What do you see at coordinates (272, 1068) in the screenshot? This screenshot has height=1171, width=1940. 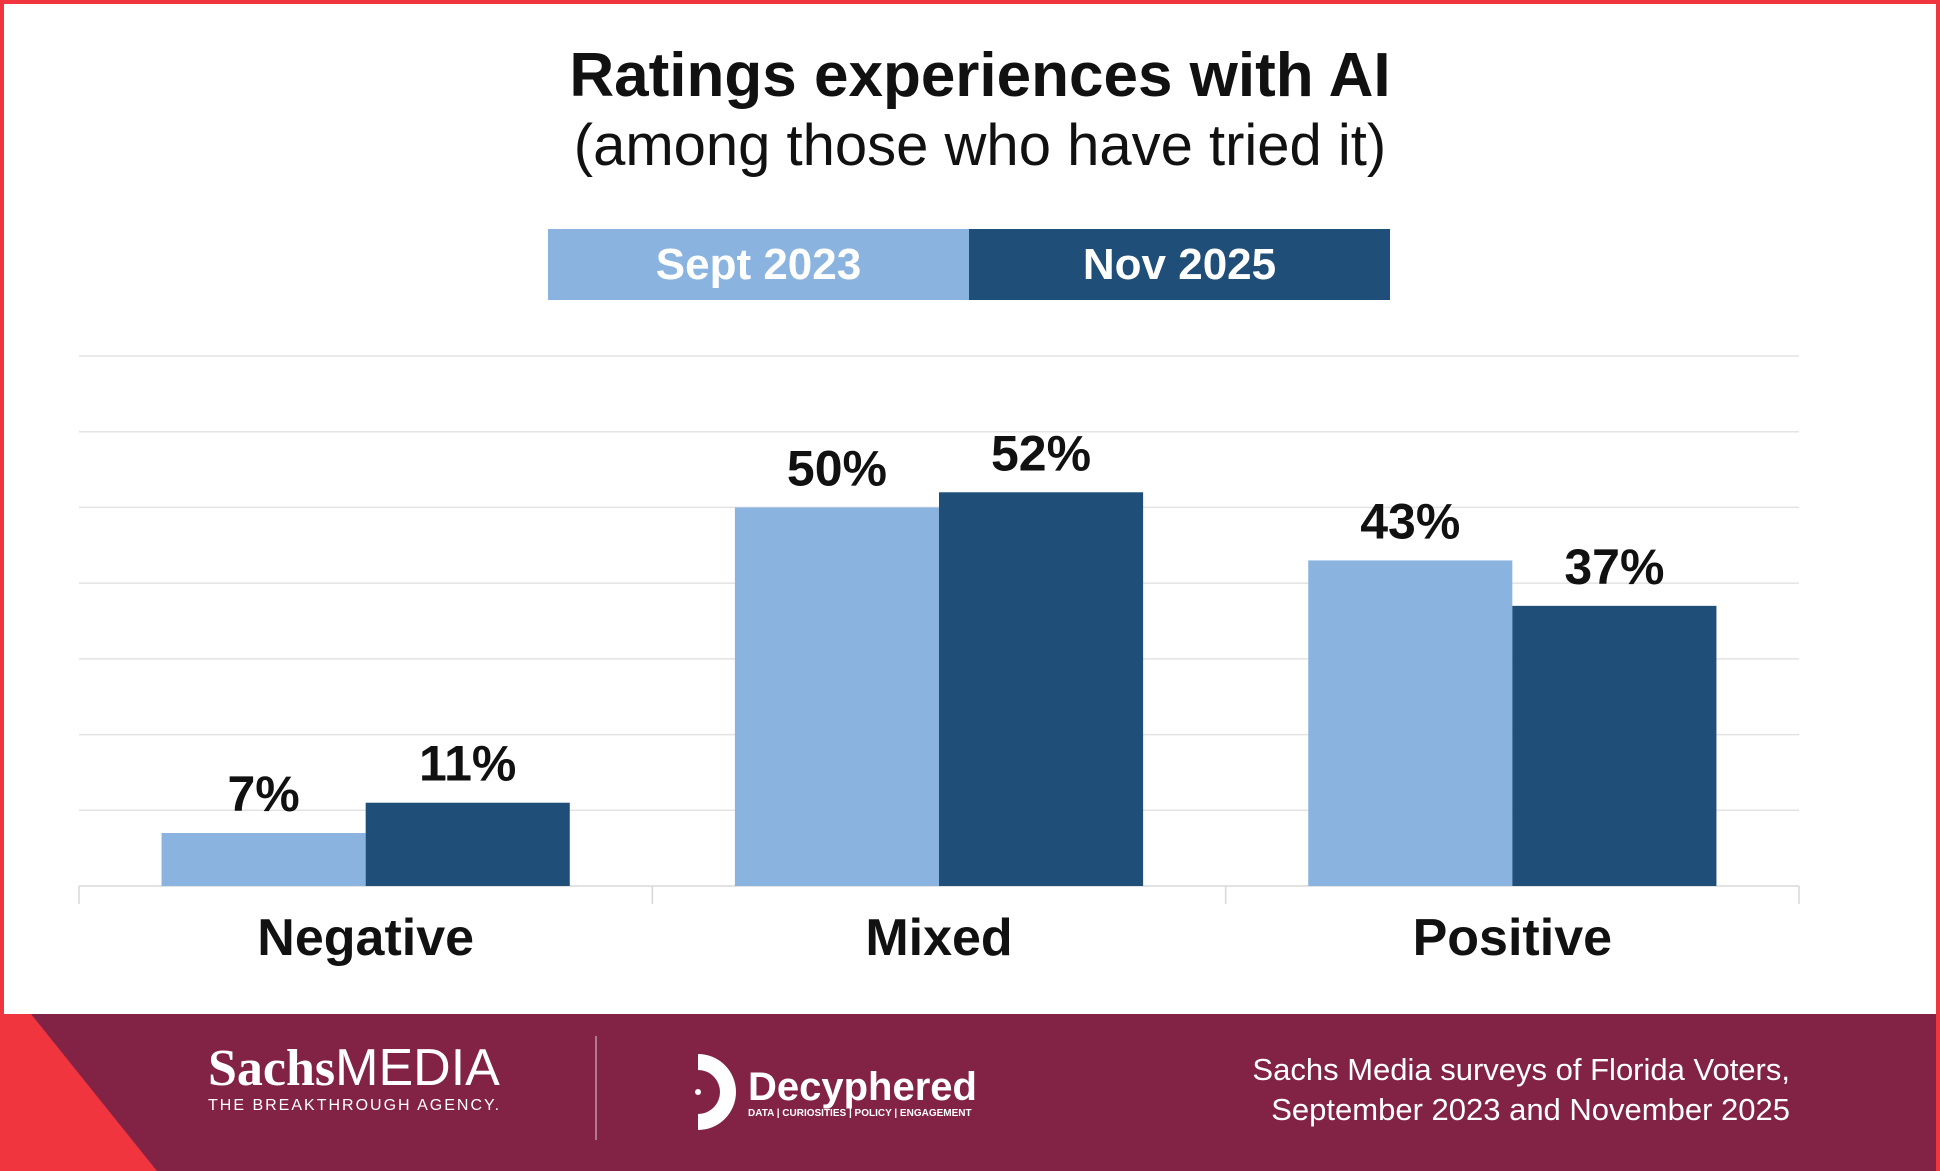 I see `logo-text-bold: Sachs` at bounding box center [272, 1068].